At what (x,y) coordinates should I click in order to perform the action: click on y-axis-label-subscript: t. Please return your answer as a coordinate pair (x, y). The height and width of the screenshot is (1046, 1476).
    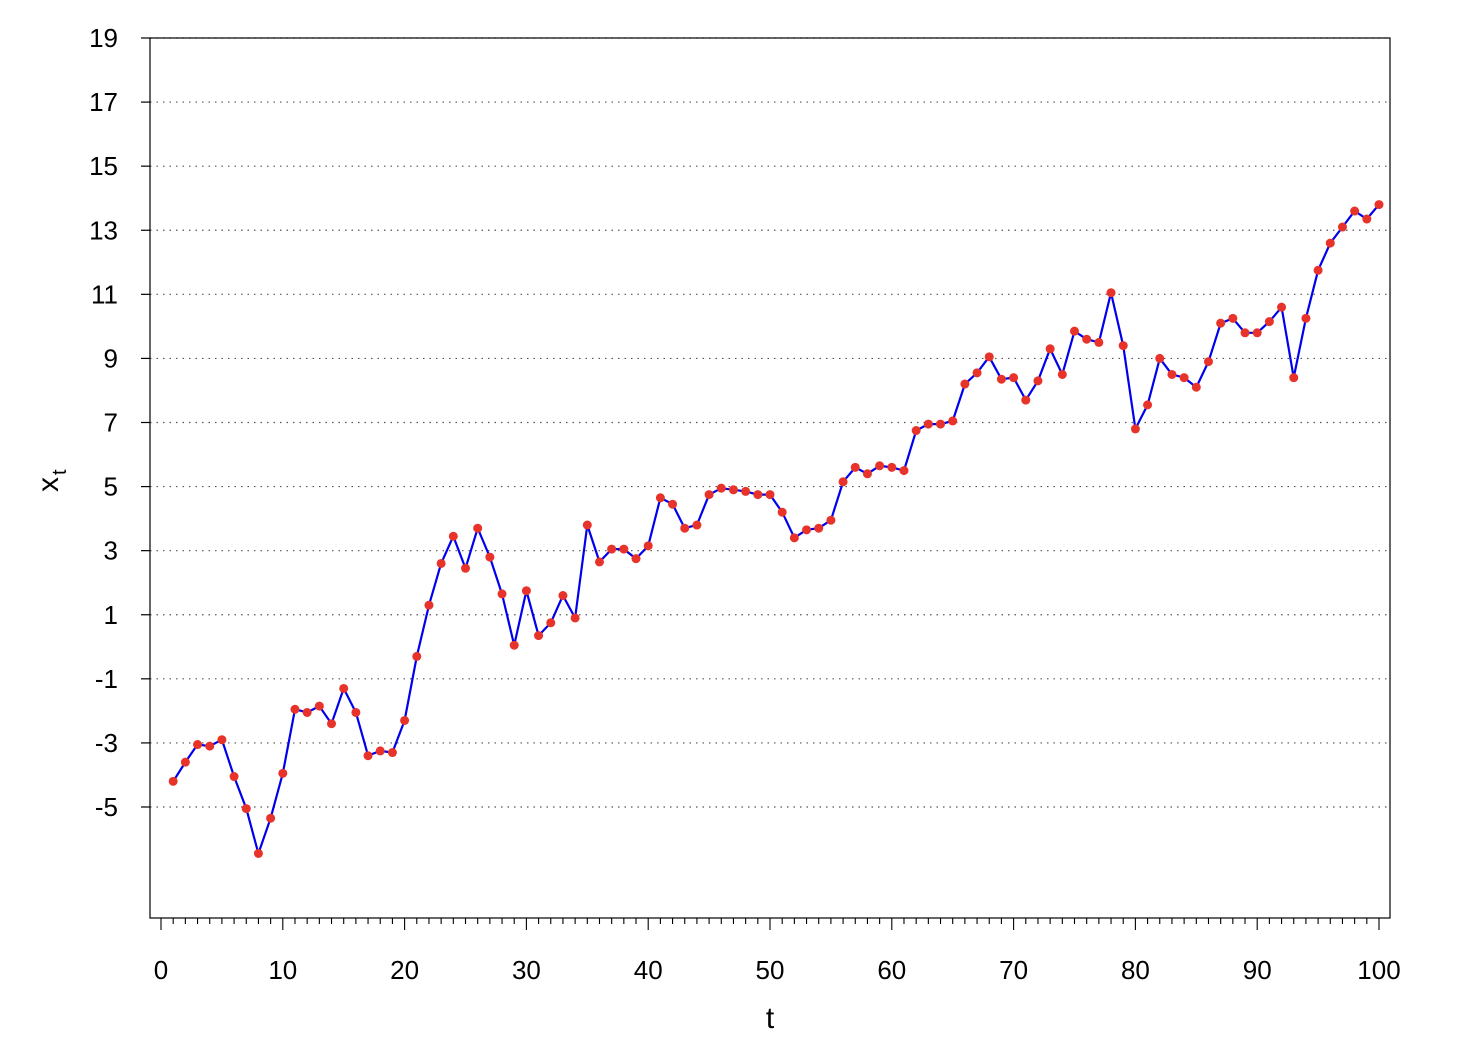
    Looking at the image, I should click on (60, 472).